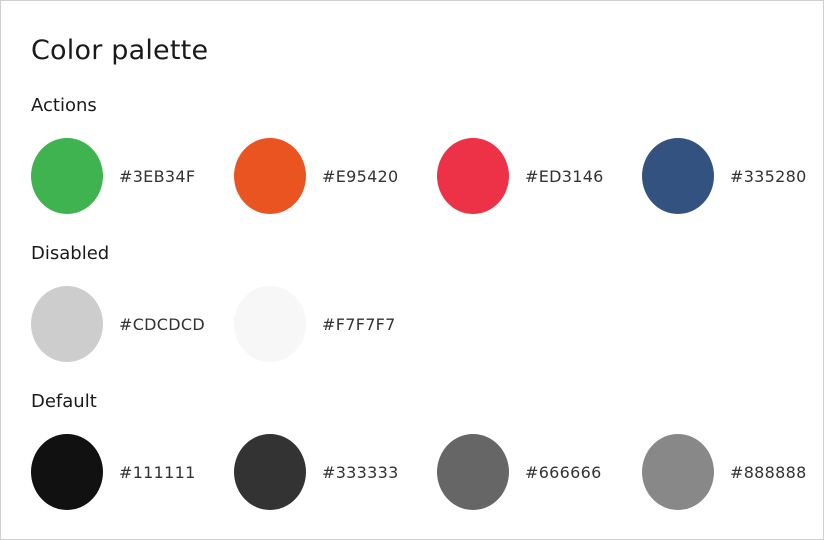 The height and width of the screenshot is (540, 824). What do you see at coordinates (564, 176) in the screenshot?
I see `color-hex-label: #ED3146` at bounding box center [564, 176].